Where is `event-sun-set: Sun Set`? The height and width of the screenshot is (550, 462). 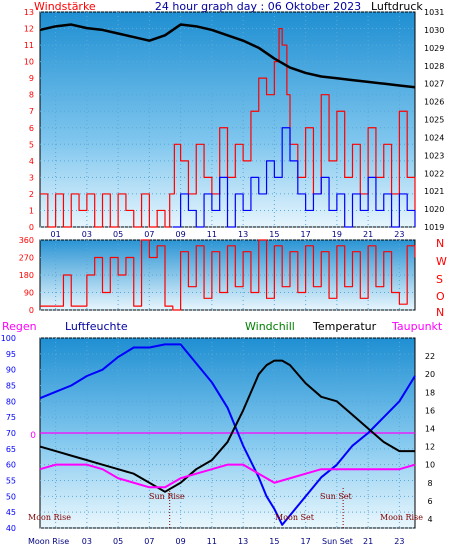
event-sun-set: Sun Set is located at coordinates (336, 496).